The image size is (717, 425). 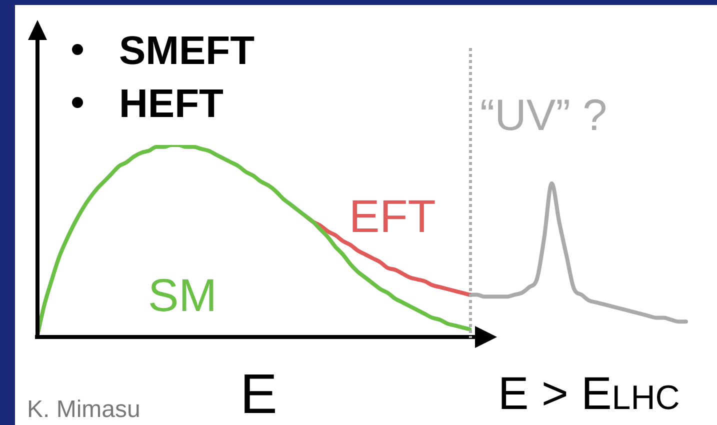 I want to click on text: K. Mimasu, so click(x=83, y=409).